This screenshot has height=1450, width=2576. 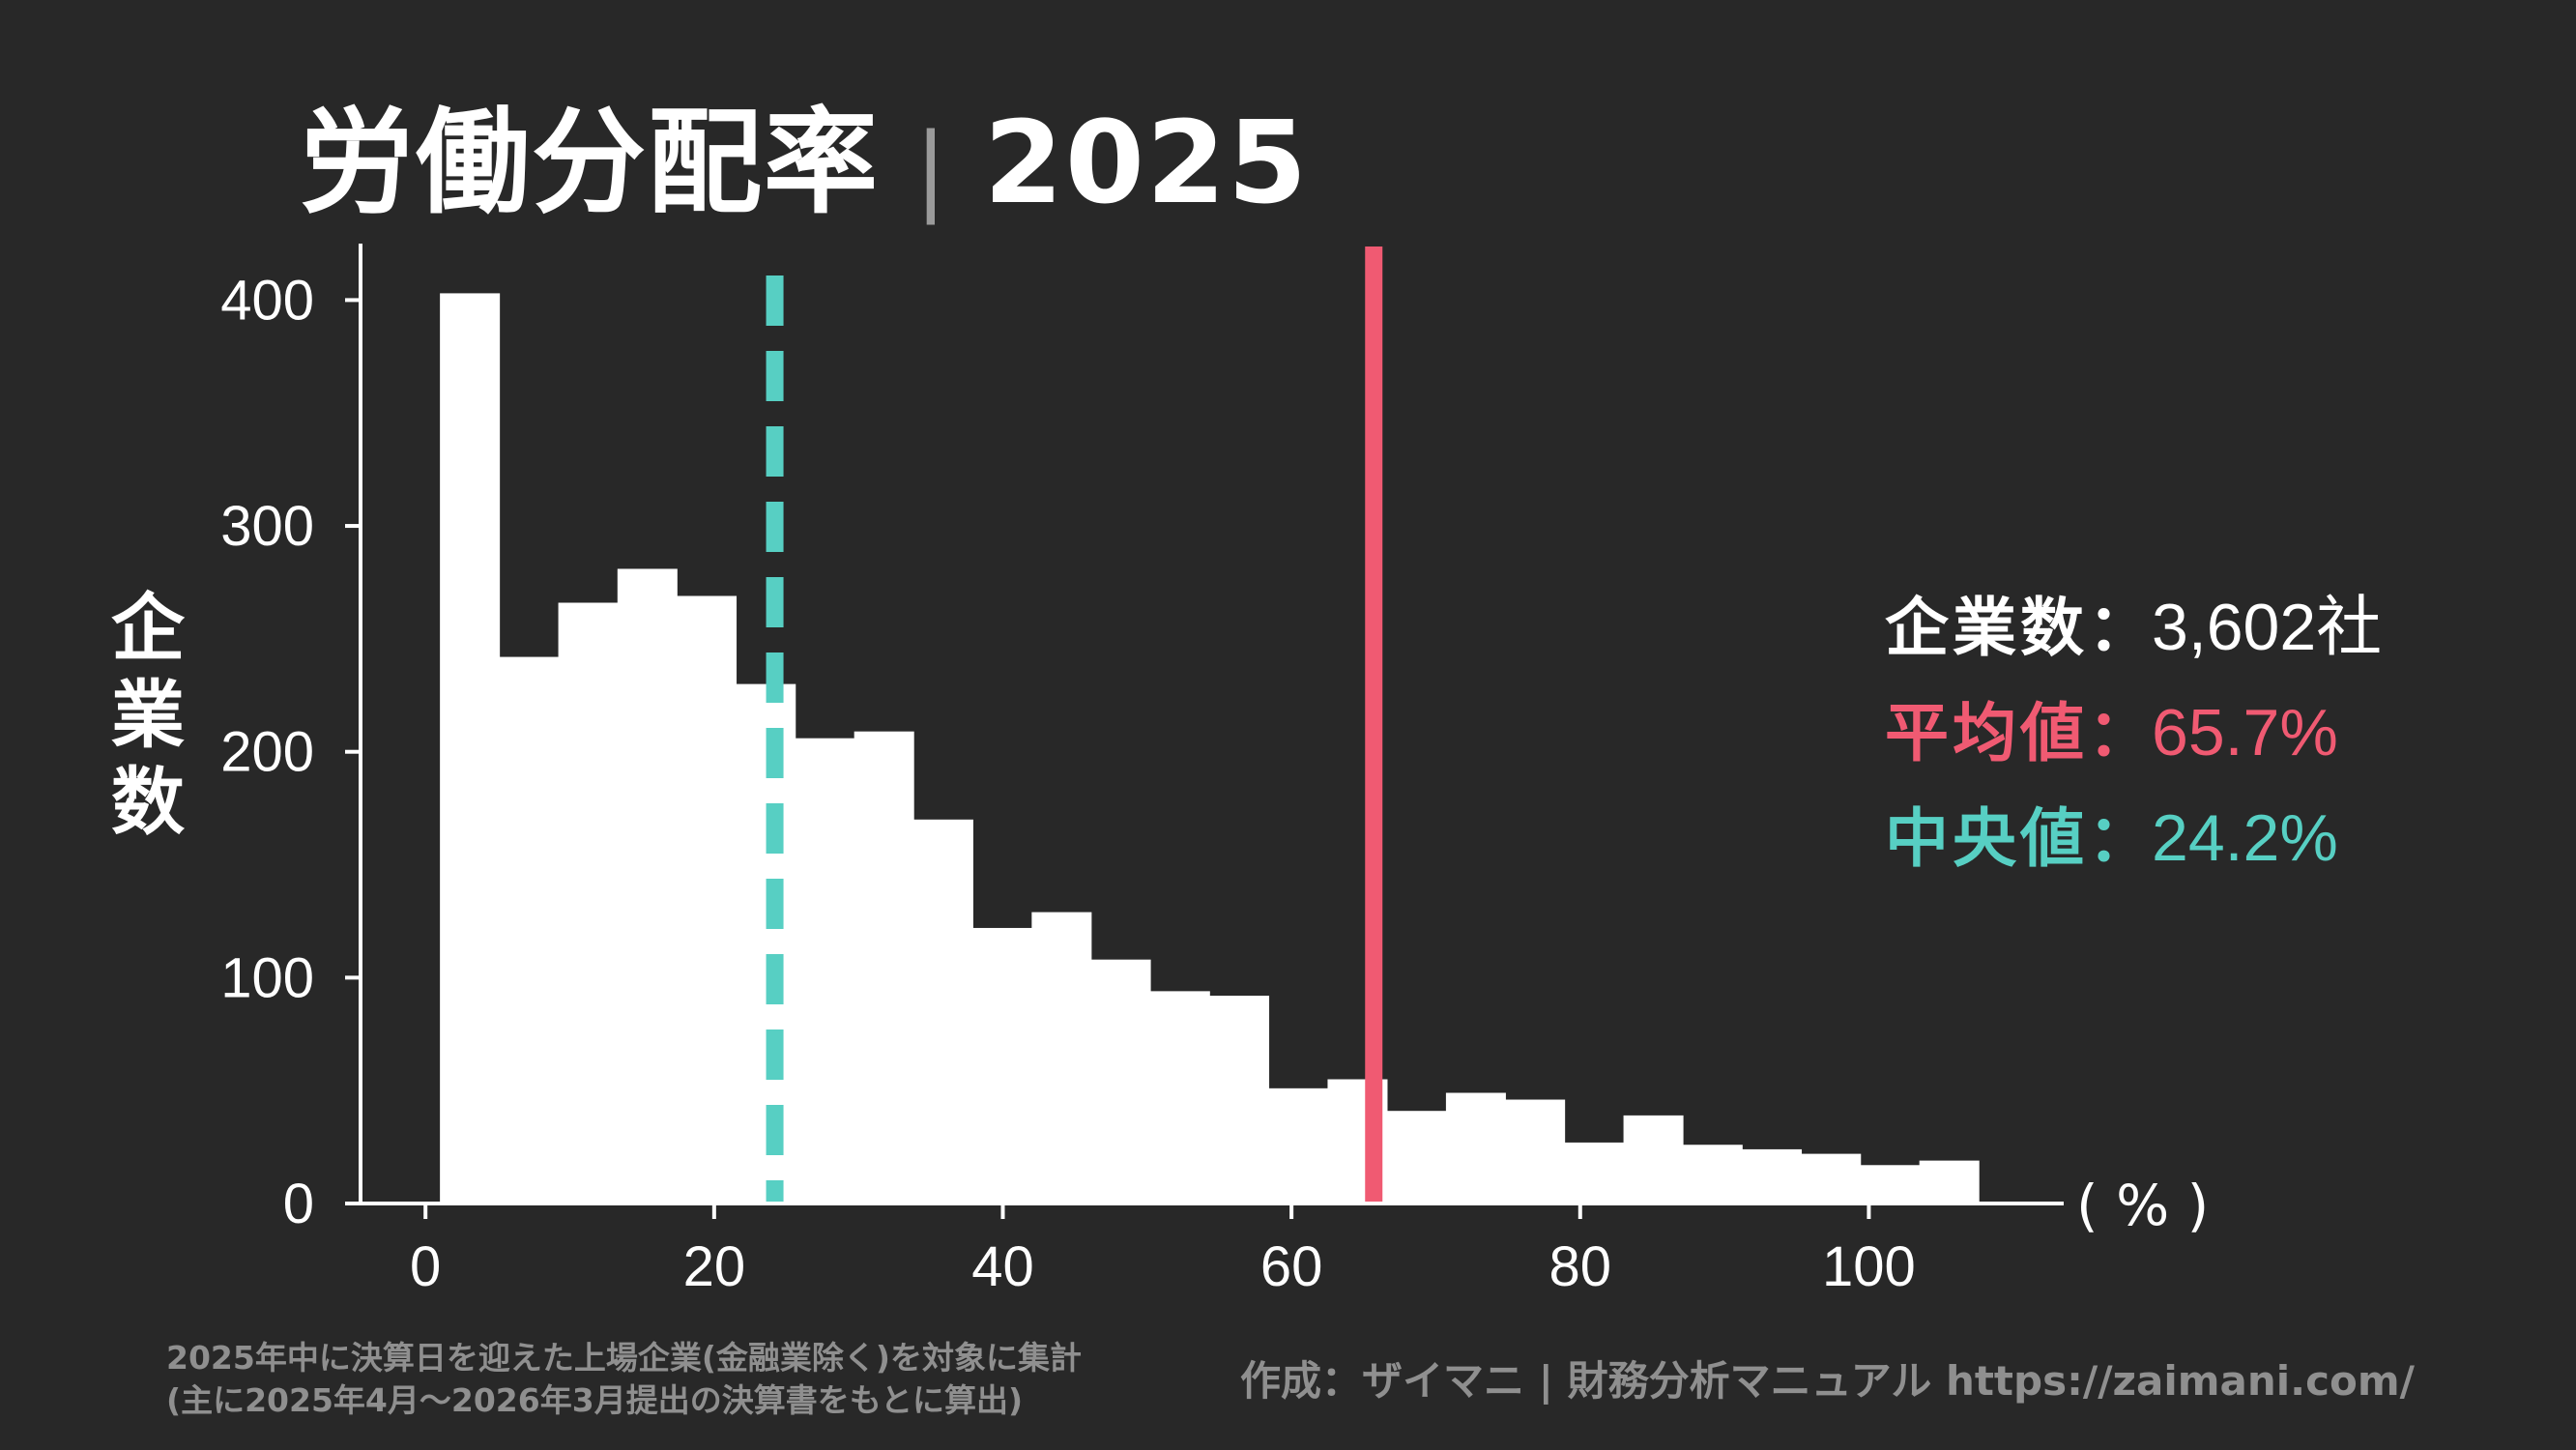 What do you see at coordinates (2143, 1205) in the screenshot?
I see `x-axis-unit-label: ( % )` at bounding box center [2143, 1205].